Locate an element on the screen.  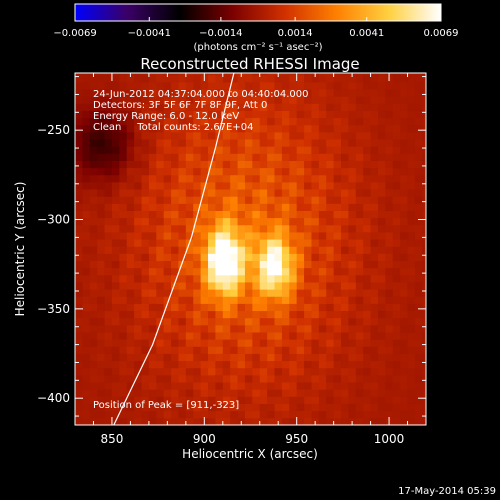
y-tick-label: −300 is located at coordinates (53, 220).